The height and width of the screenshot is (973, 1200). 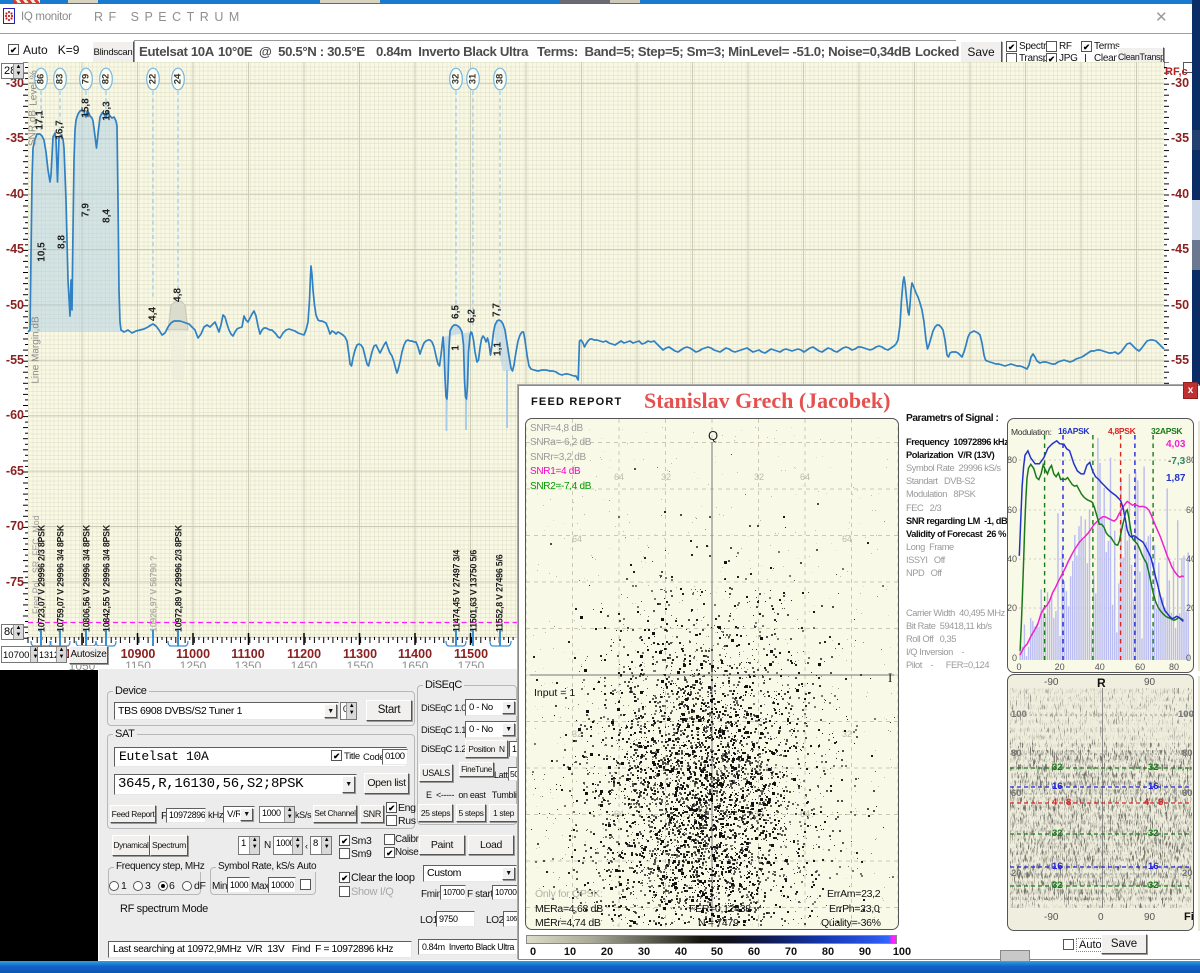 I want to click on svg-text: 11000, so click(x=193, y=654).